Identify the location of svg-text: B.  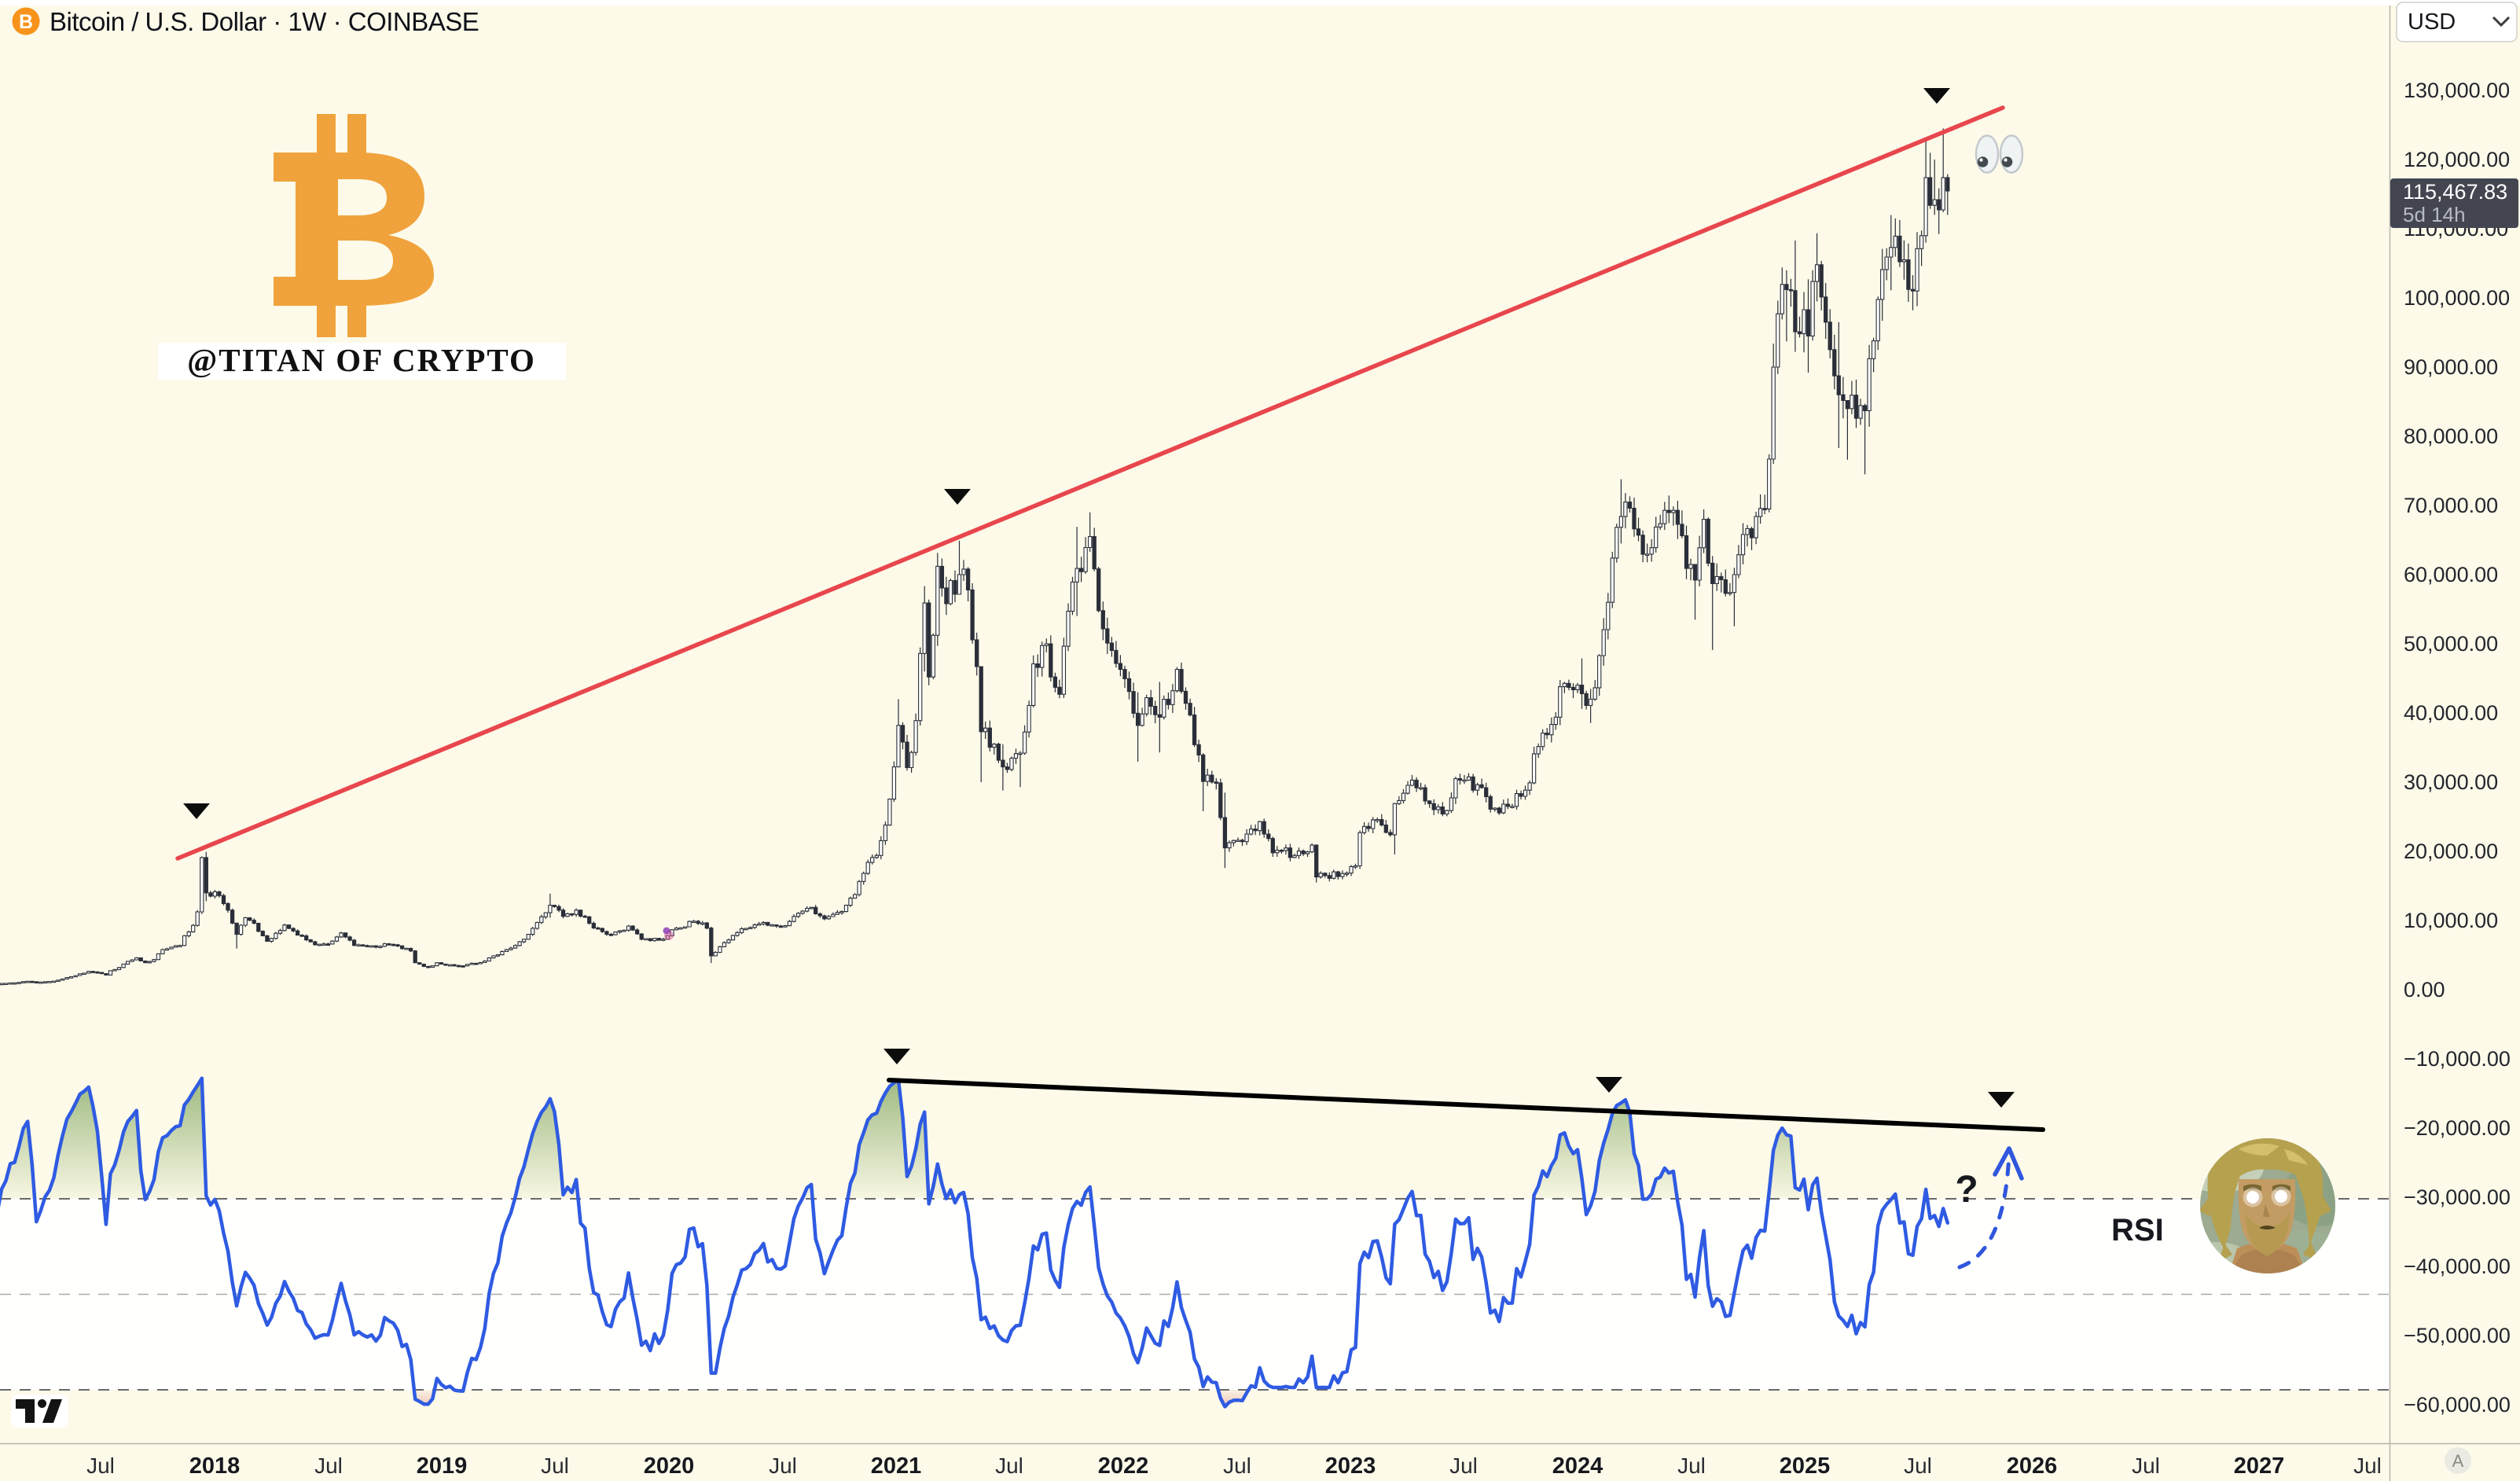
(26, 22).